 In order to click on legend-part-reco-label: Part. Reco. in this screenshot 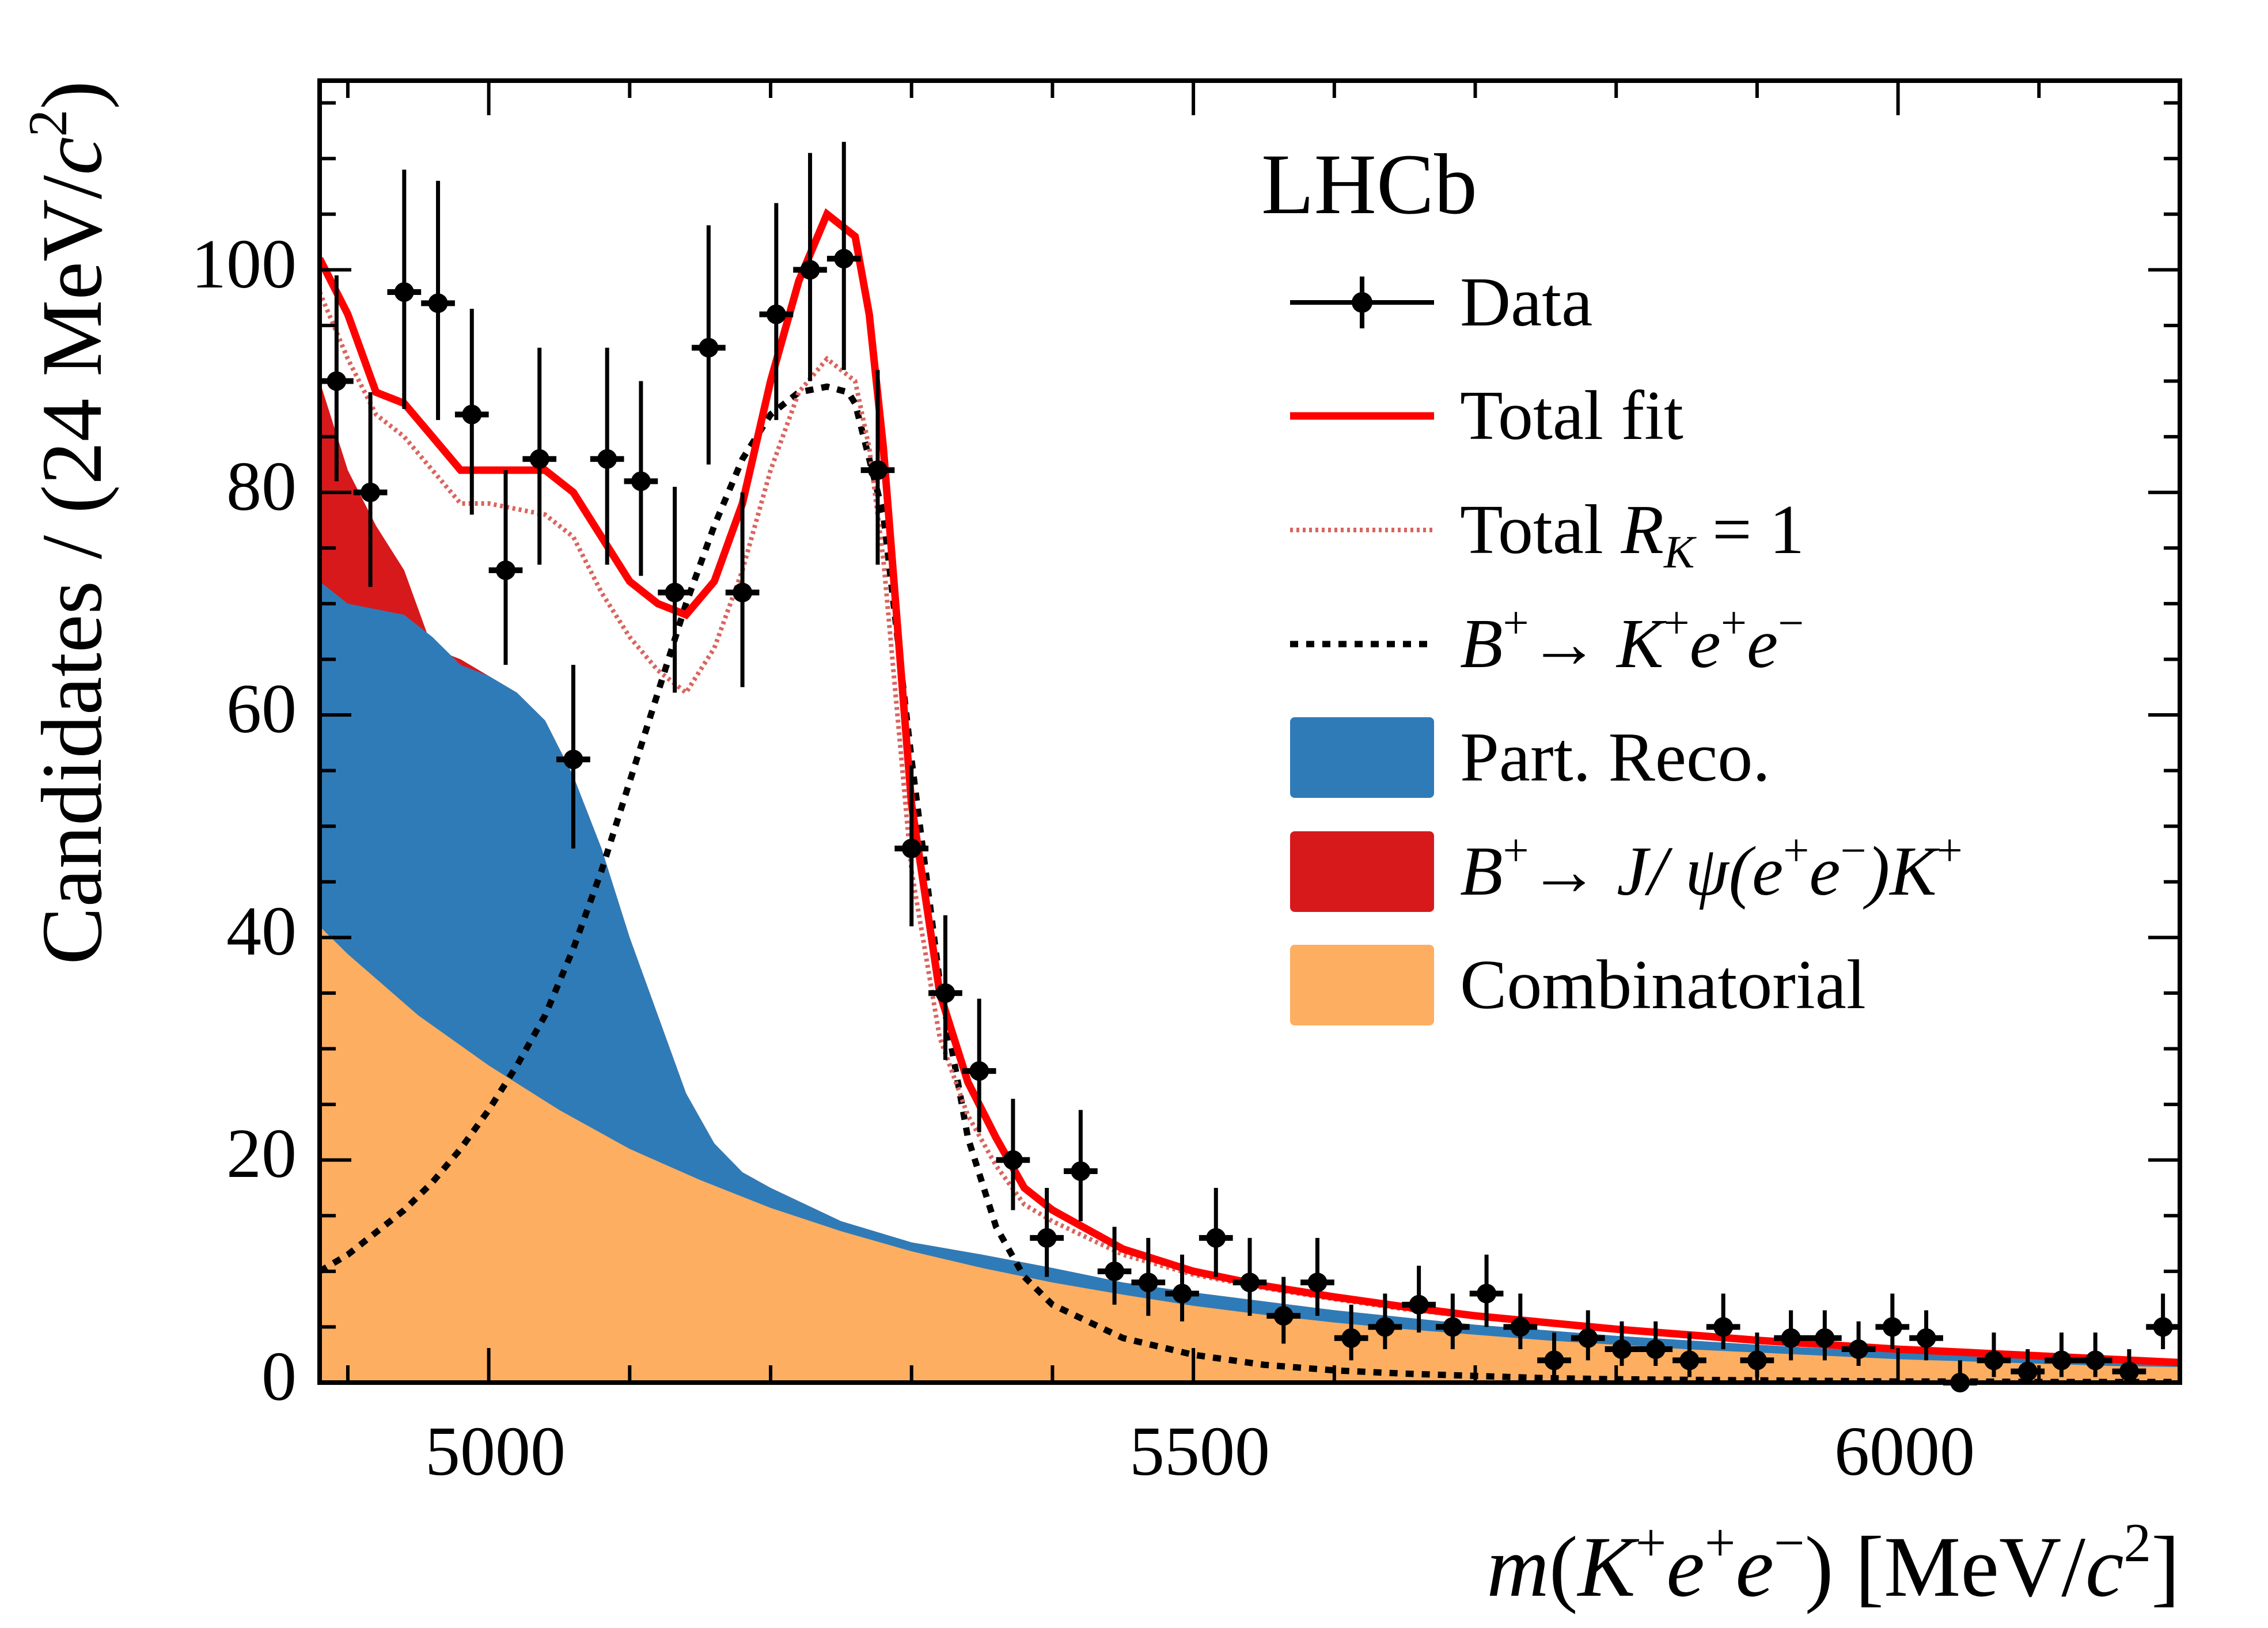, I will do `click(1615, 757)`.